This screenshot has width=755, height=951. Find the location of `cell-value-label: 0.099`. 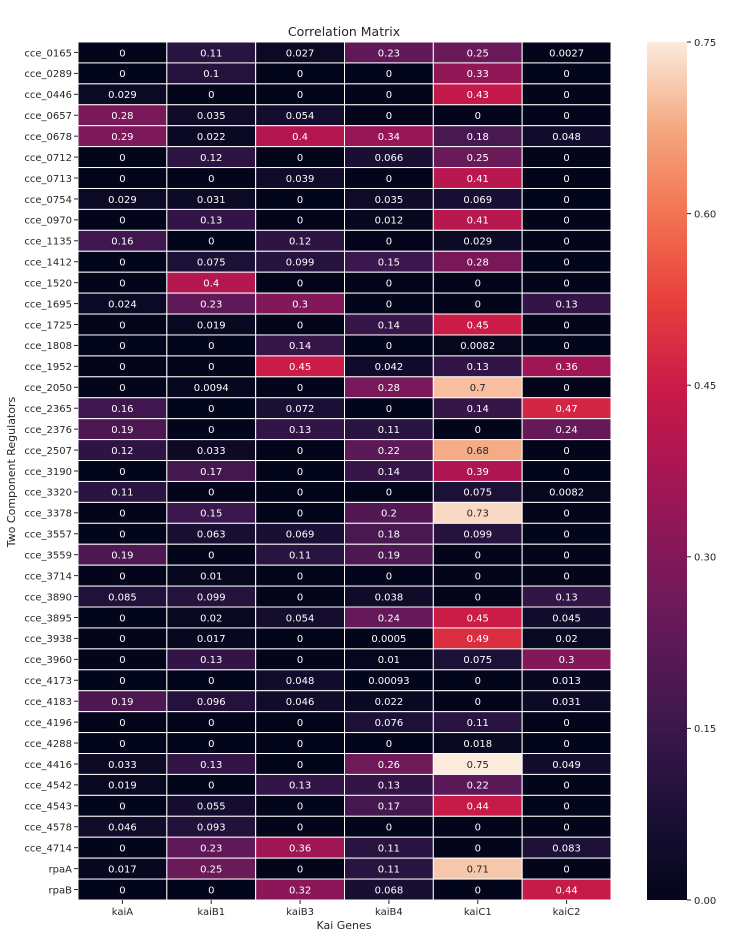

cell-value-label: 0.099 is located at coordinates (300, 263).